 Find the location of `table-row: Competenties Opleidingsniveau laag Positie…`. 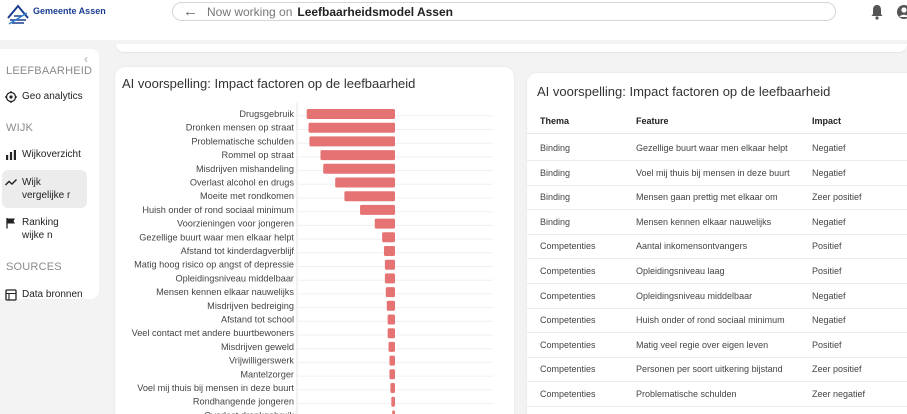

table-row: Competenties Opleidingsniveau laag Positie… is located at coordinates (717, 271).